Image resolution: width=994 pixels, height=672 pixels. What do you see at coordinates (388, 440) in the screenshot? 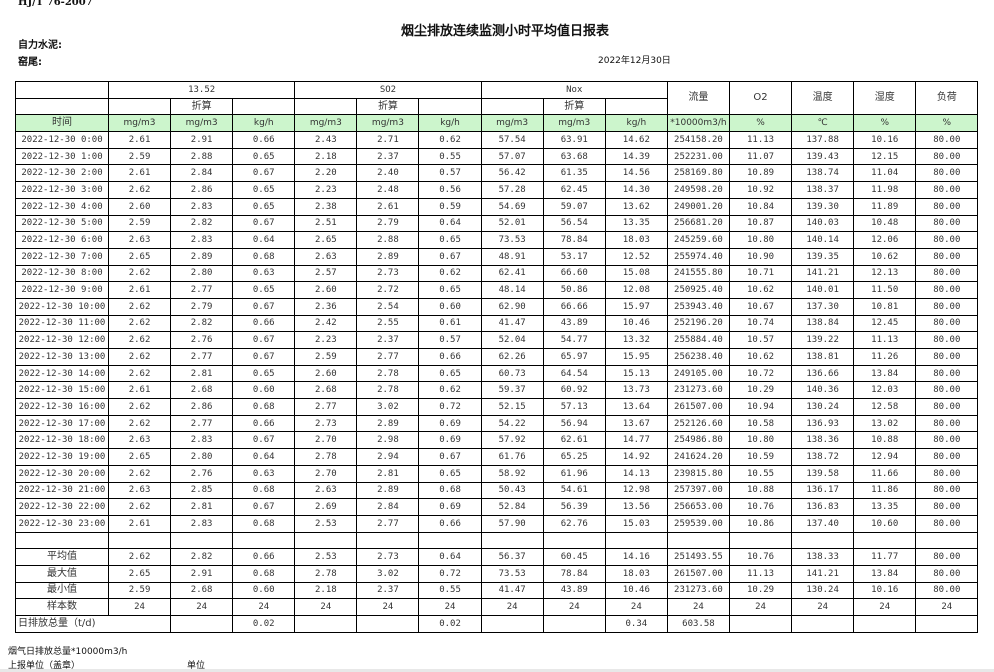
I see `value-cell: 2.98` at bounding box center [388, 440].